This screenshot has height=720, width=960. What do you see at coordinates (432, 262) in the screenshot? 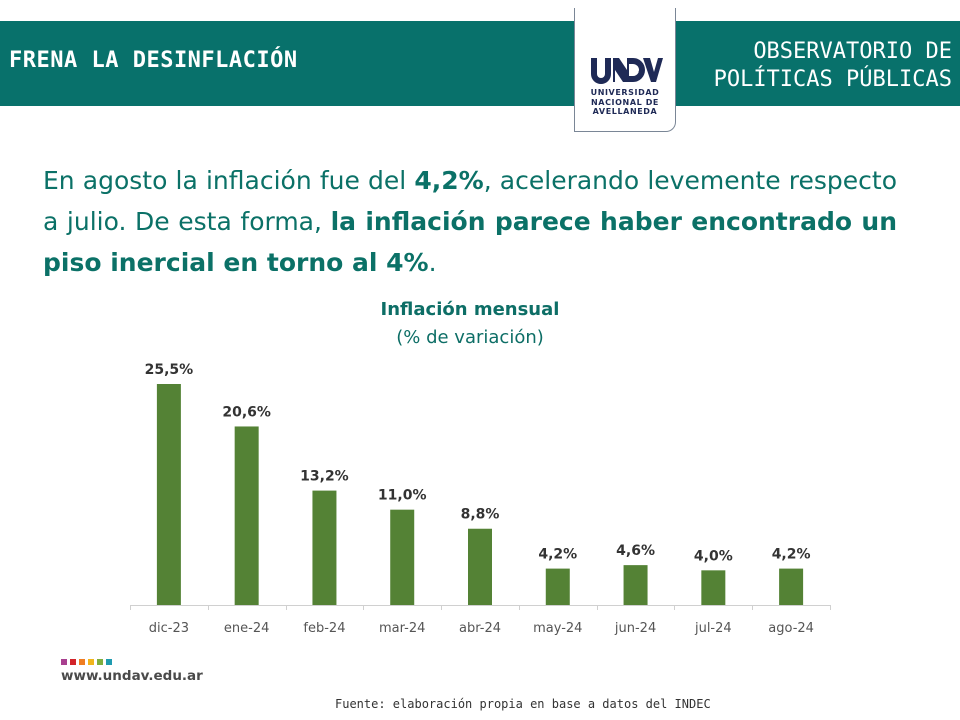
I see `lead-text-3: .` at bounding box center [432, 262].